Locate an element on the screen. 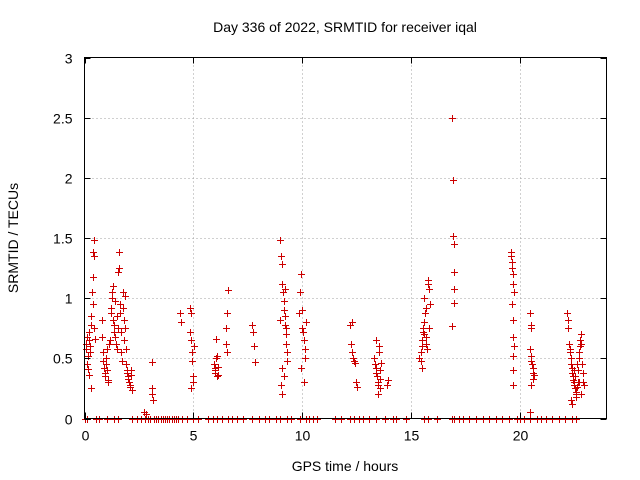  x-tick-label: 5 is located at coordinates (194, 436).